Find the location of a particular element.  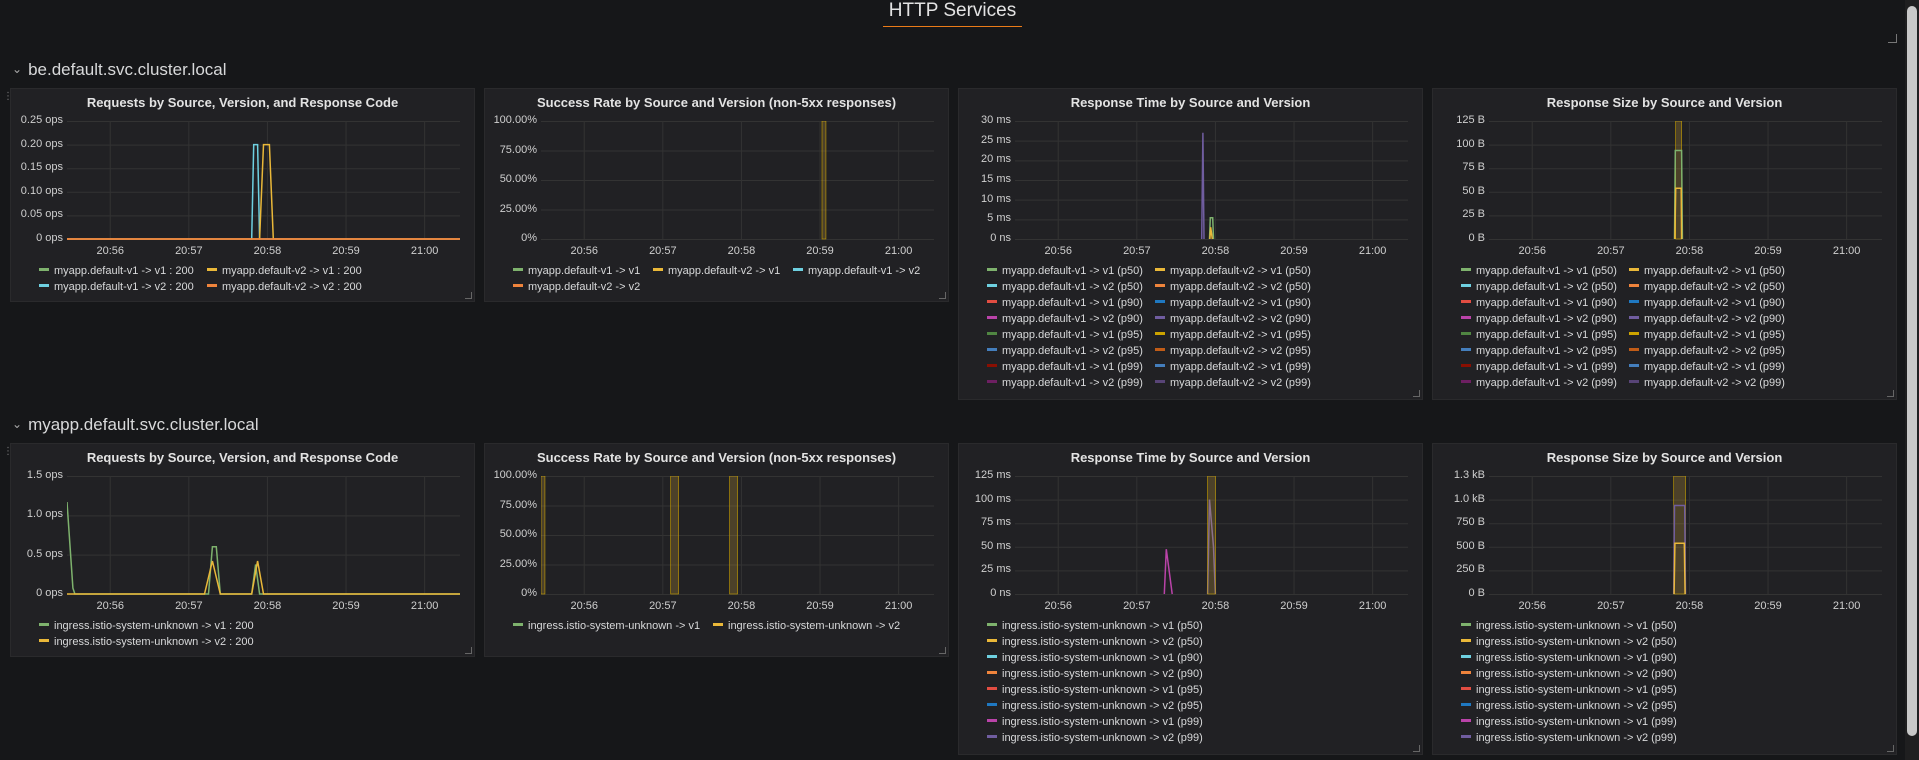

scrollbar-thumb is located at coordinates (1912, 371).